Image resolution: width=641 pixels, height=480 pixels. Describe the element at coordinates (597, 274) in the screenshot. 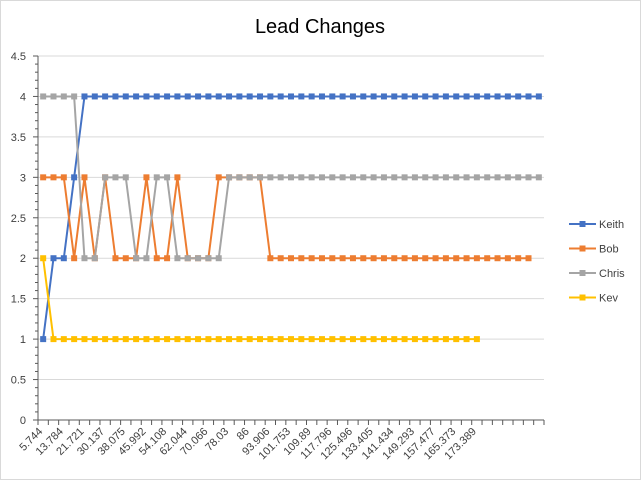

I see `legend-item: Chris` at that location.